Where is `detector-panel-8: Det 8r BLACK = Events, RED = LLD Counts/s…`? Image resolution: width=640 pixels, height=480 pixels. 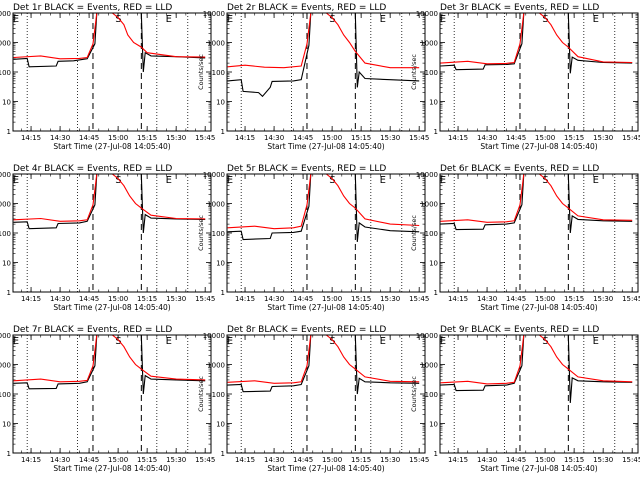
detector-panel-8: Det 8r BLACK = Events, RED = LLD Counts/s… is located at coordinates (313, 399).